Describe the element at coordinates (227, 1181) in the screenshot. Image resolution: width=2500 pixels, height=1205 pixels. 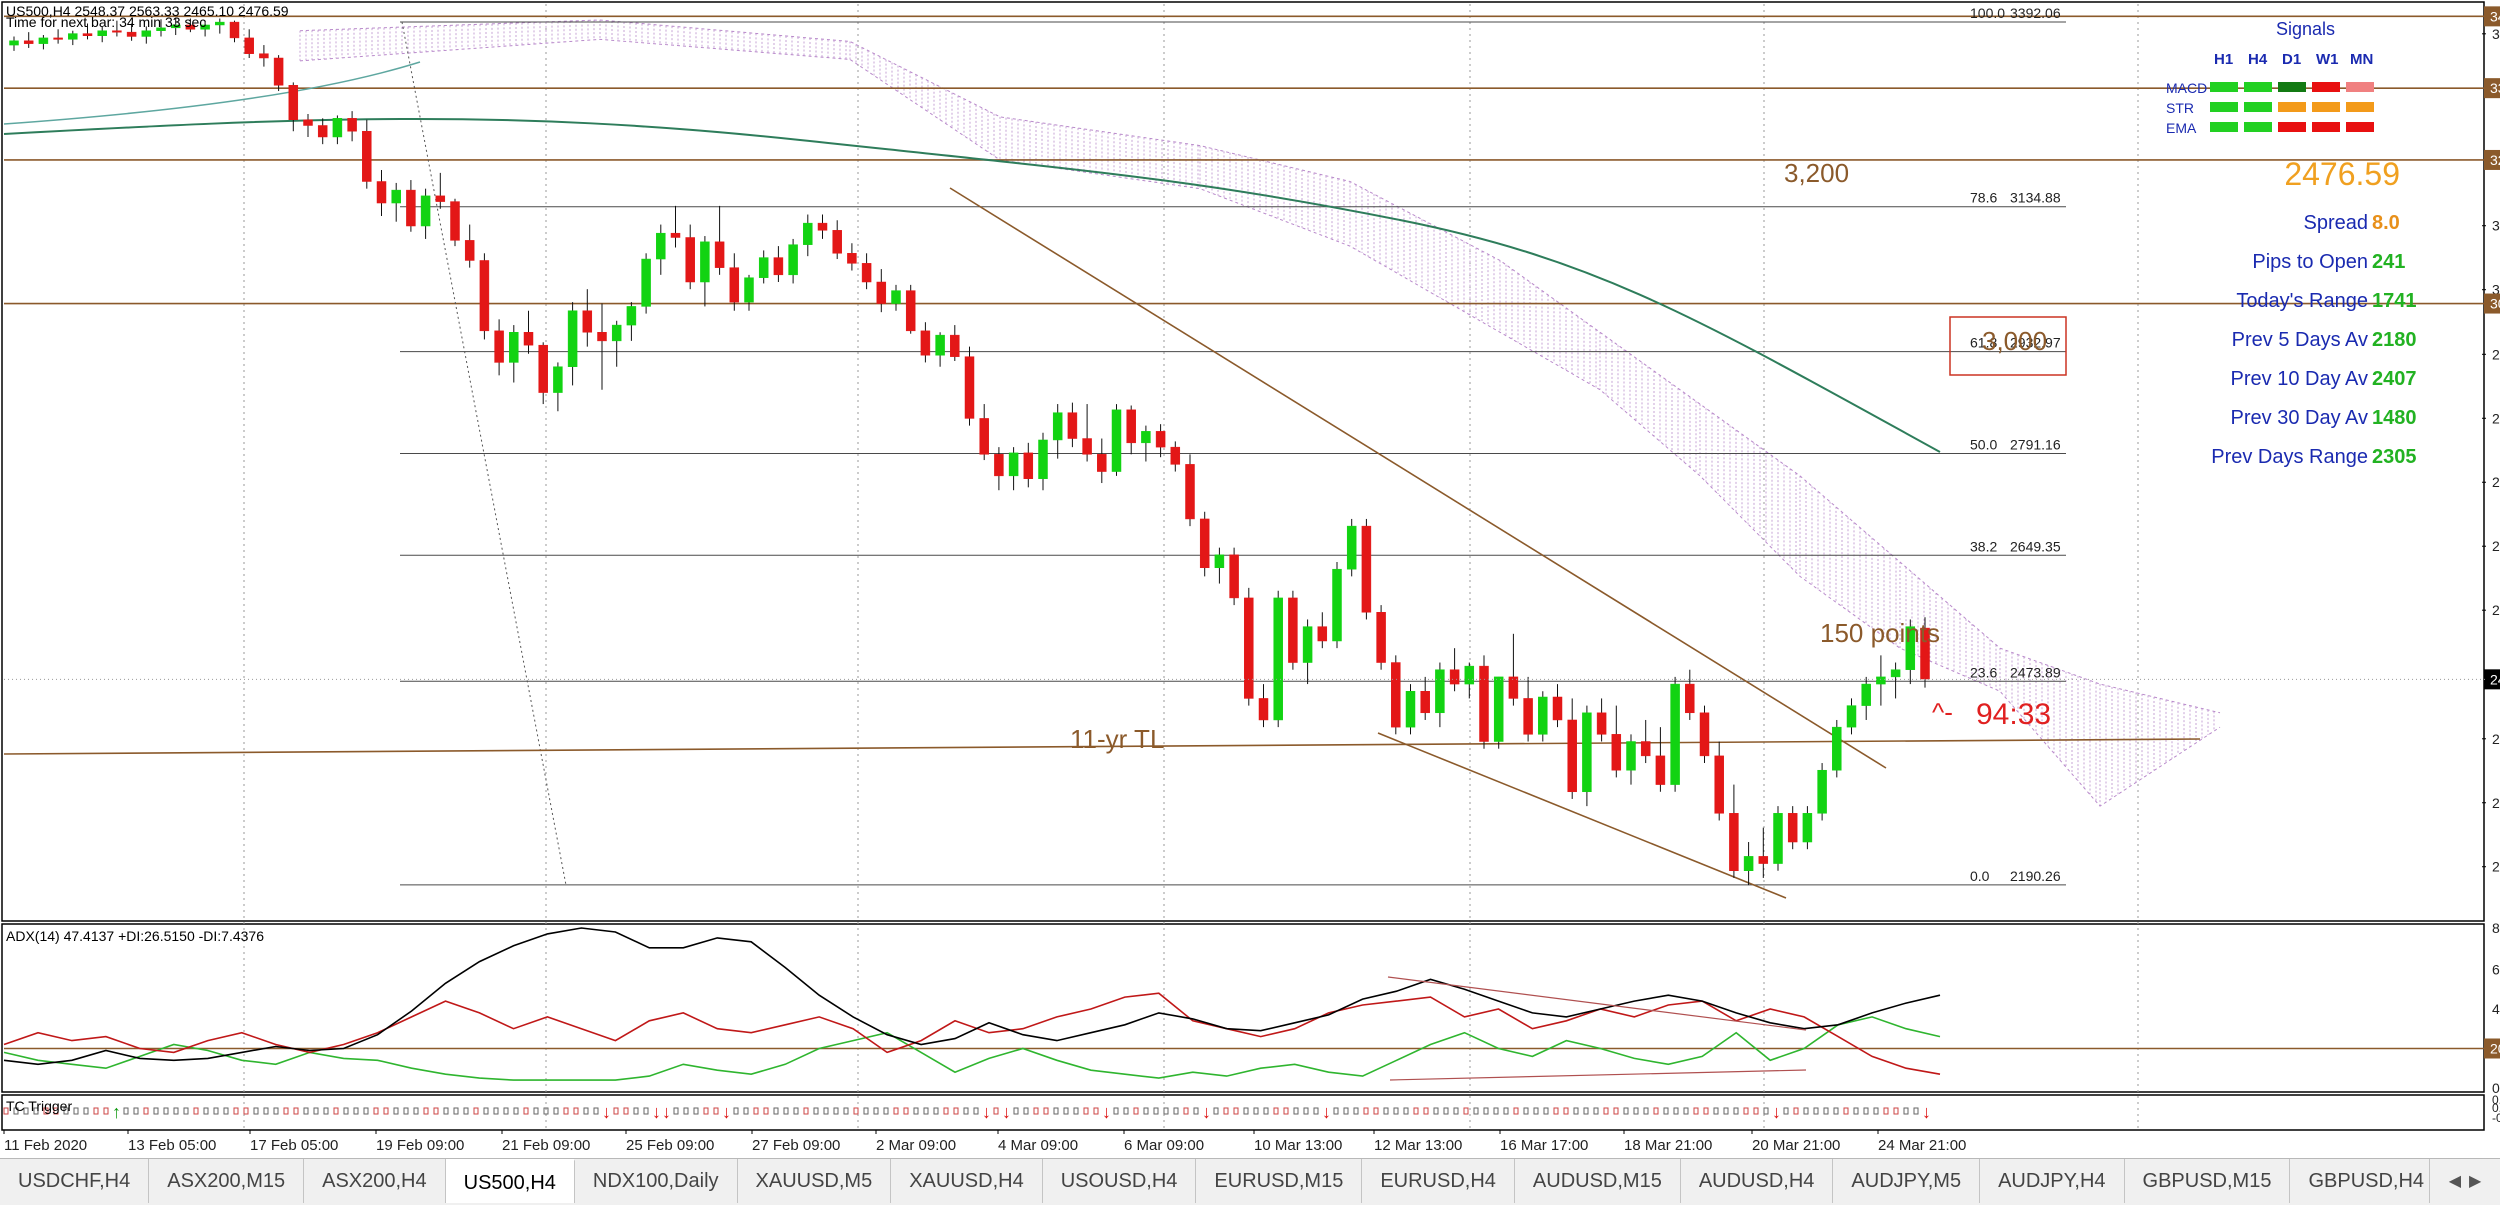
I see `tab-asx200-m15: ASX200,M15` at that location.